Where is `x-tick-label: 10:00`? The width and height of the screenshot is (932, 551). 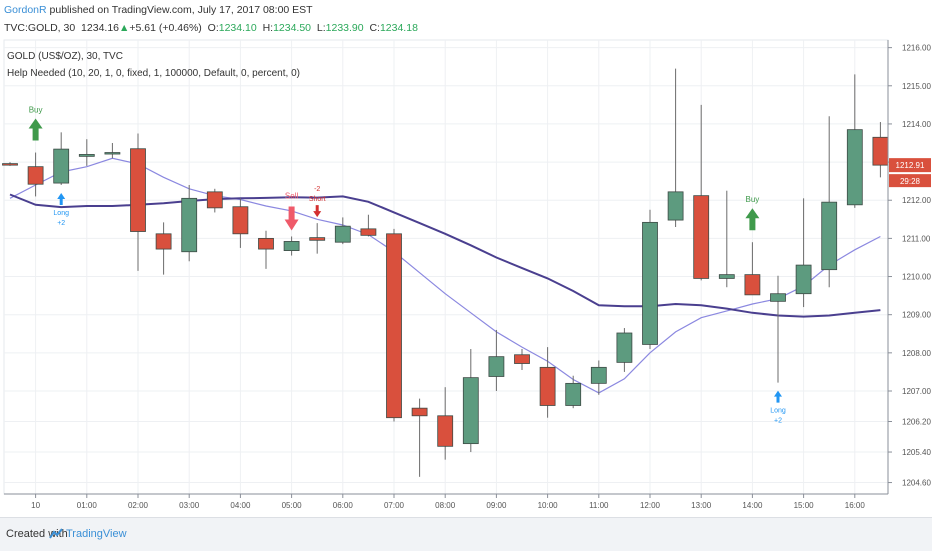 x-tick-label: 10:00 is located at coordinates (548, 505).